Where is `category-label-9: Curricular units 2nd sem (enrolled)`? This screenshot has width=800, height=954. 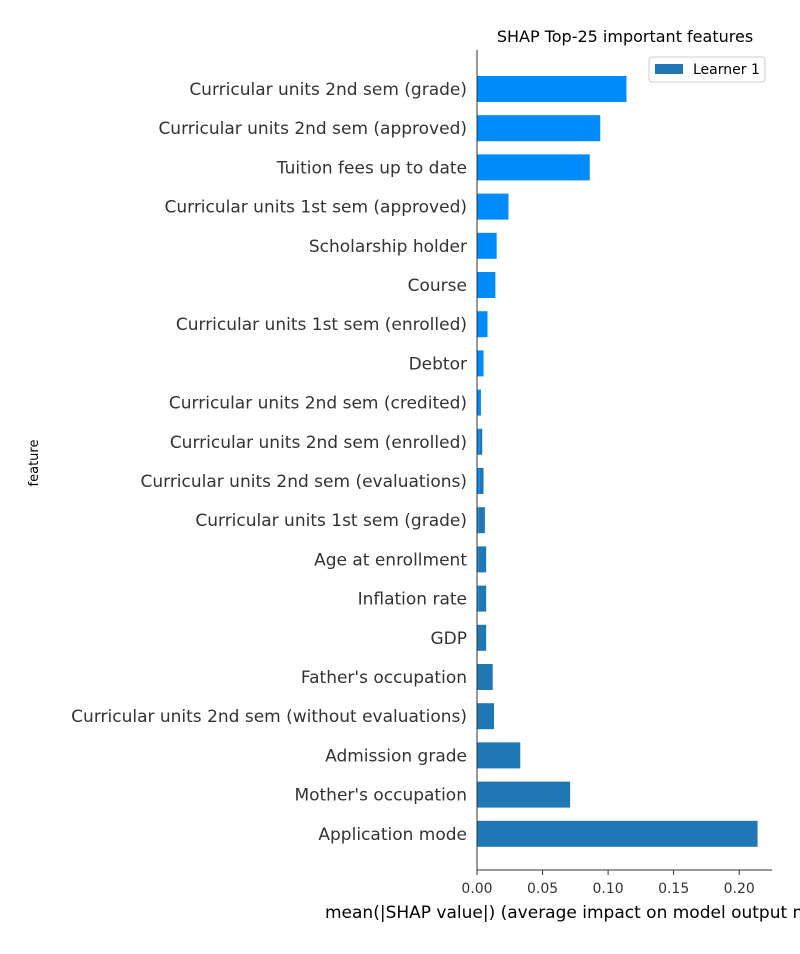 category-label-9: Curricular units 2nd sem (enrolled) is located at coordinates (318, 443).